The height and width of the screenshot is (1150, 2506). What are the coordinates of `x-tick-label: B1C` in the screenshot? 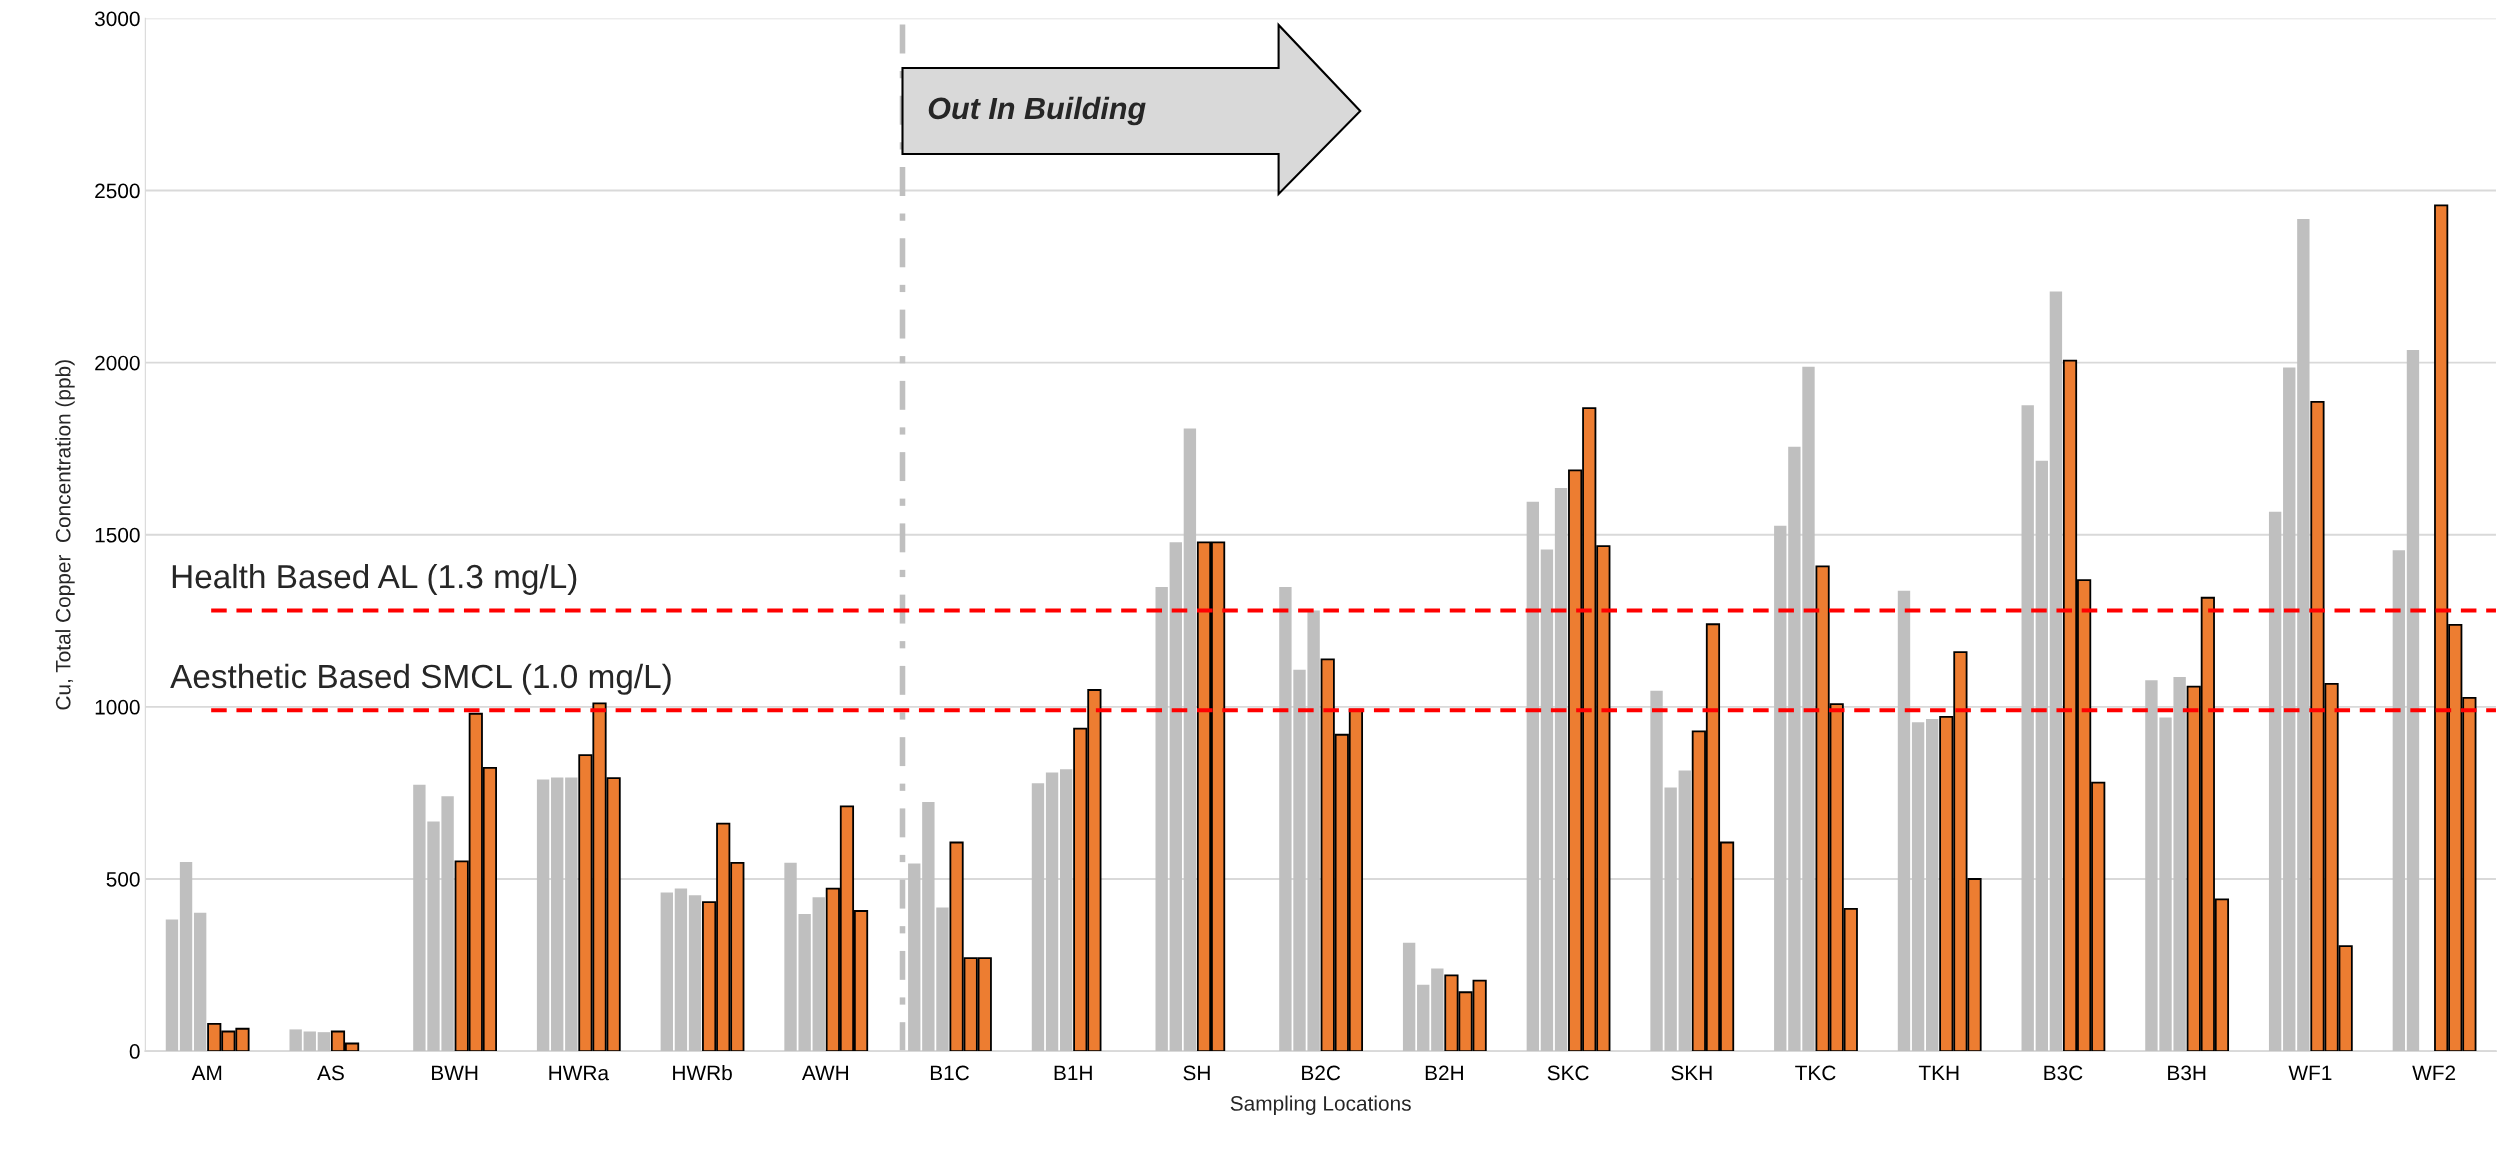 It's located at (949, 1073).